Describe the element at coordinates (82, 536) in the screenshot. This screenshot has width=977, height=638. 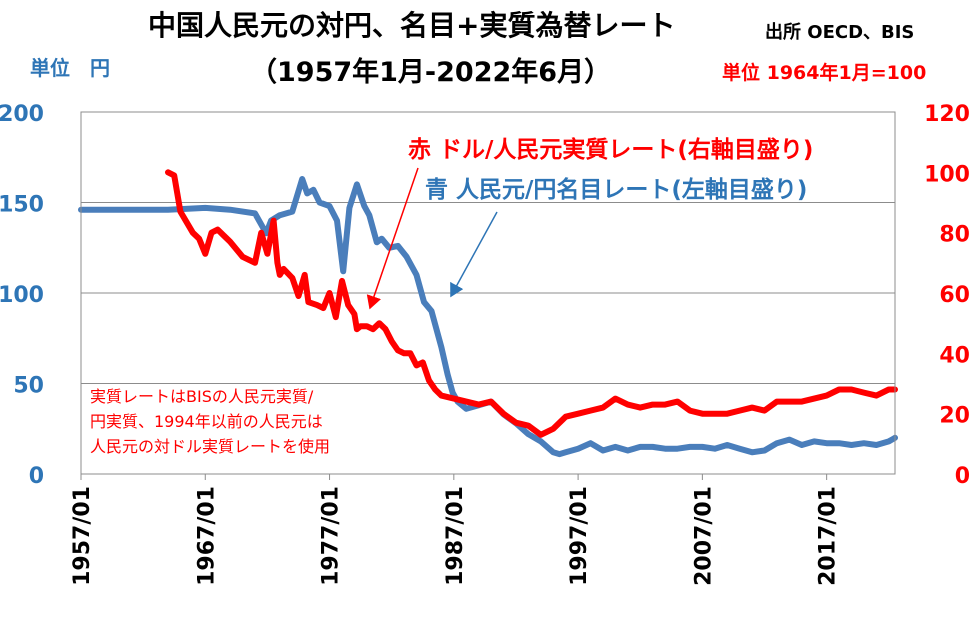
I see `x-tick-label: 1957/01` at that location.